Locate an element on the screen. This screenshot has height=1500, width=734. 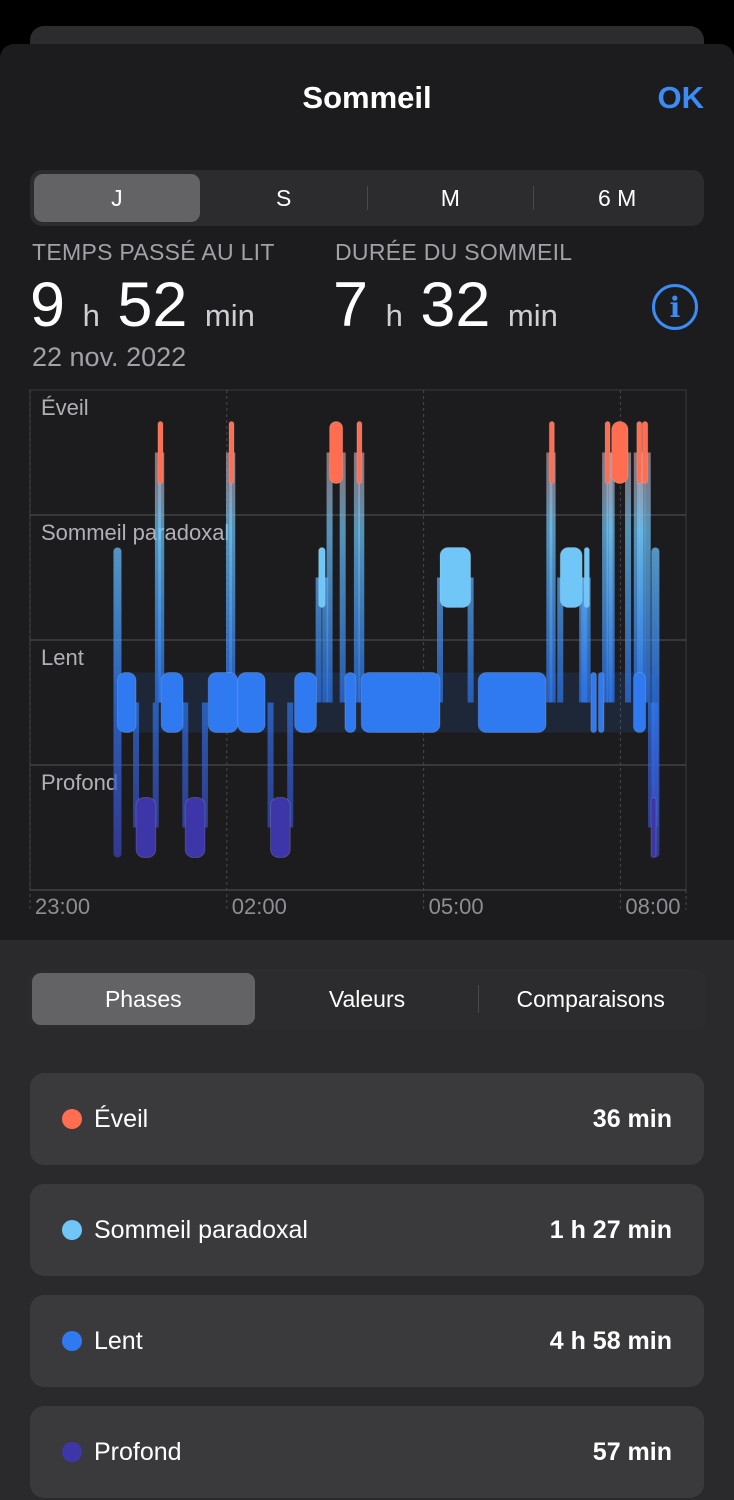
tab-week: S is located at coordinates (283, 197).